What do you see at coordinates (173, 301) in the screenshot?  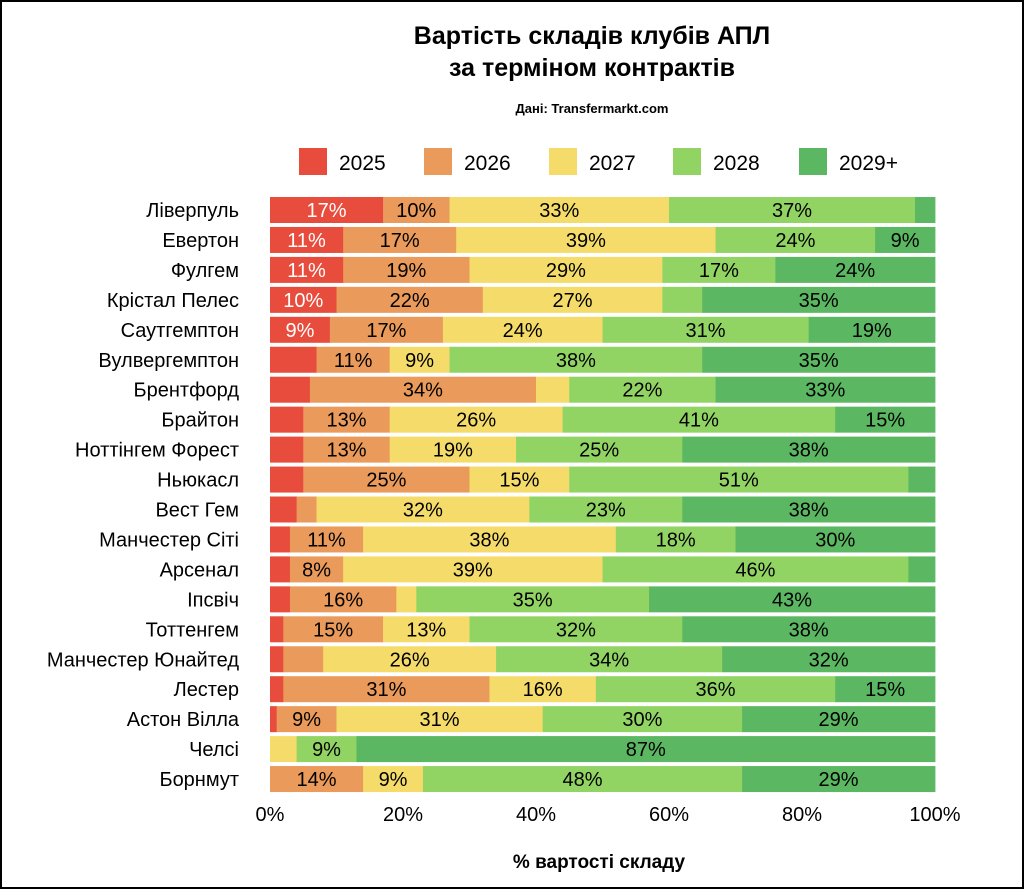 I see `category-label: Крістал Пелес` at bounding box center [173, 301].